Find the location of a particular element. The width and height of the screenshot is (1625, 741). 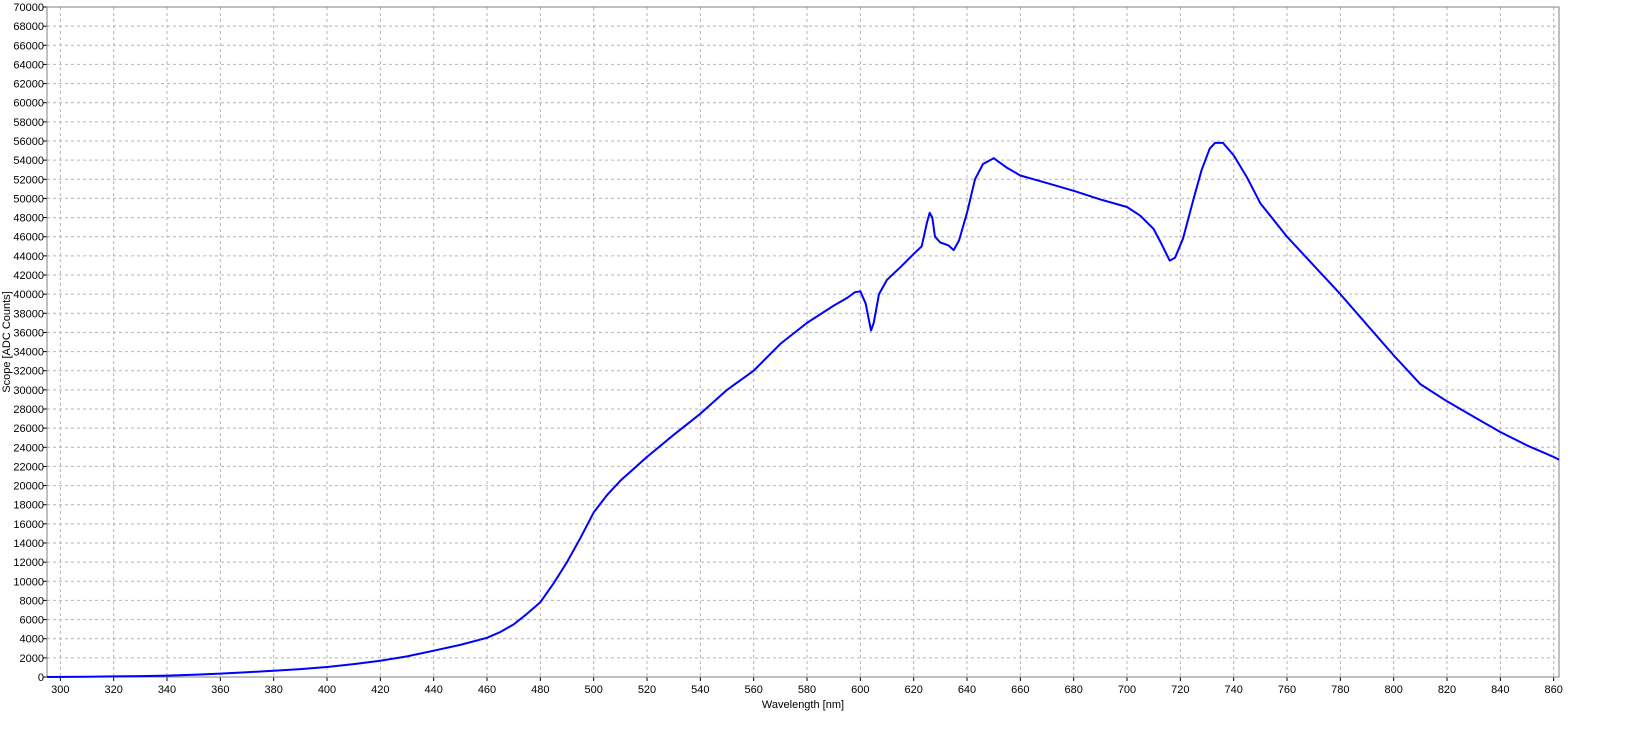

x-tick-label: 600 is located at coordinates (860, 690).